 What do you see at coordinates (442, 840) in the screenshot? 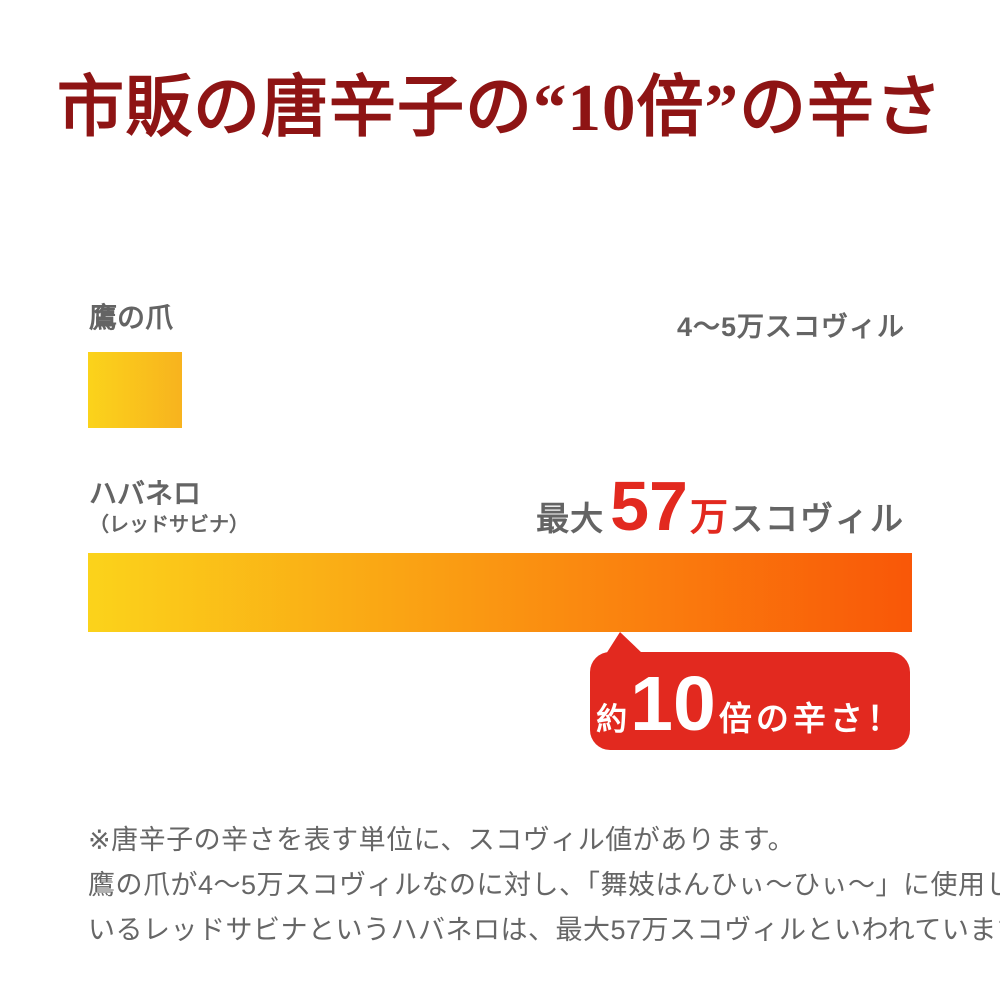
I see `footnote-line-1: ※唐辛子の辛さを表す単位に、スコヴィル値があります。` at bounding box center [442, 840].